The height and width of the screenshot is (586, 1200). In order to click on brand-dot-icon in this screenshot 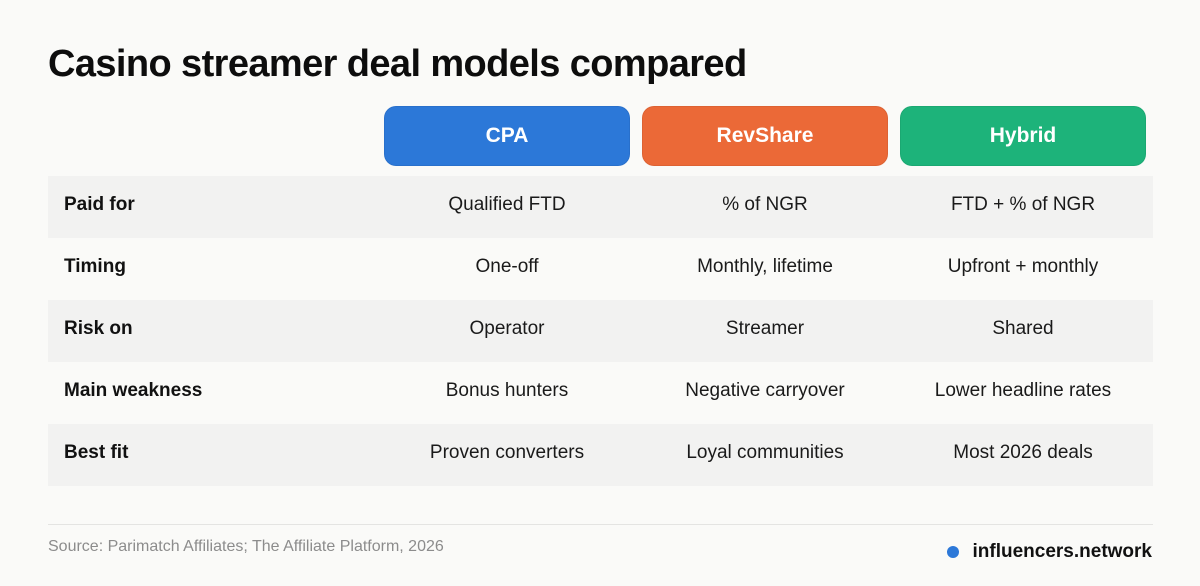, I will do `click(952, 552)`.